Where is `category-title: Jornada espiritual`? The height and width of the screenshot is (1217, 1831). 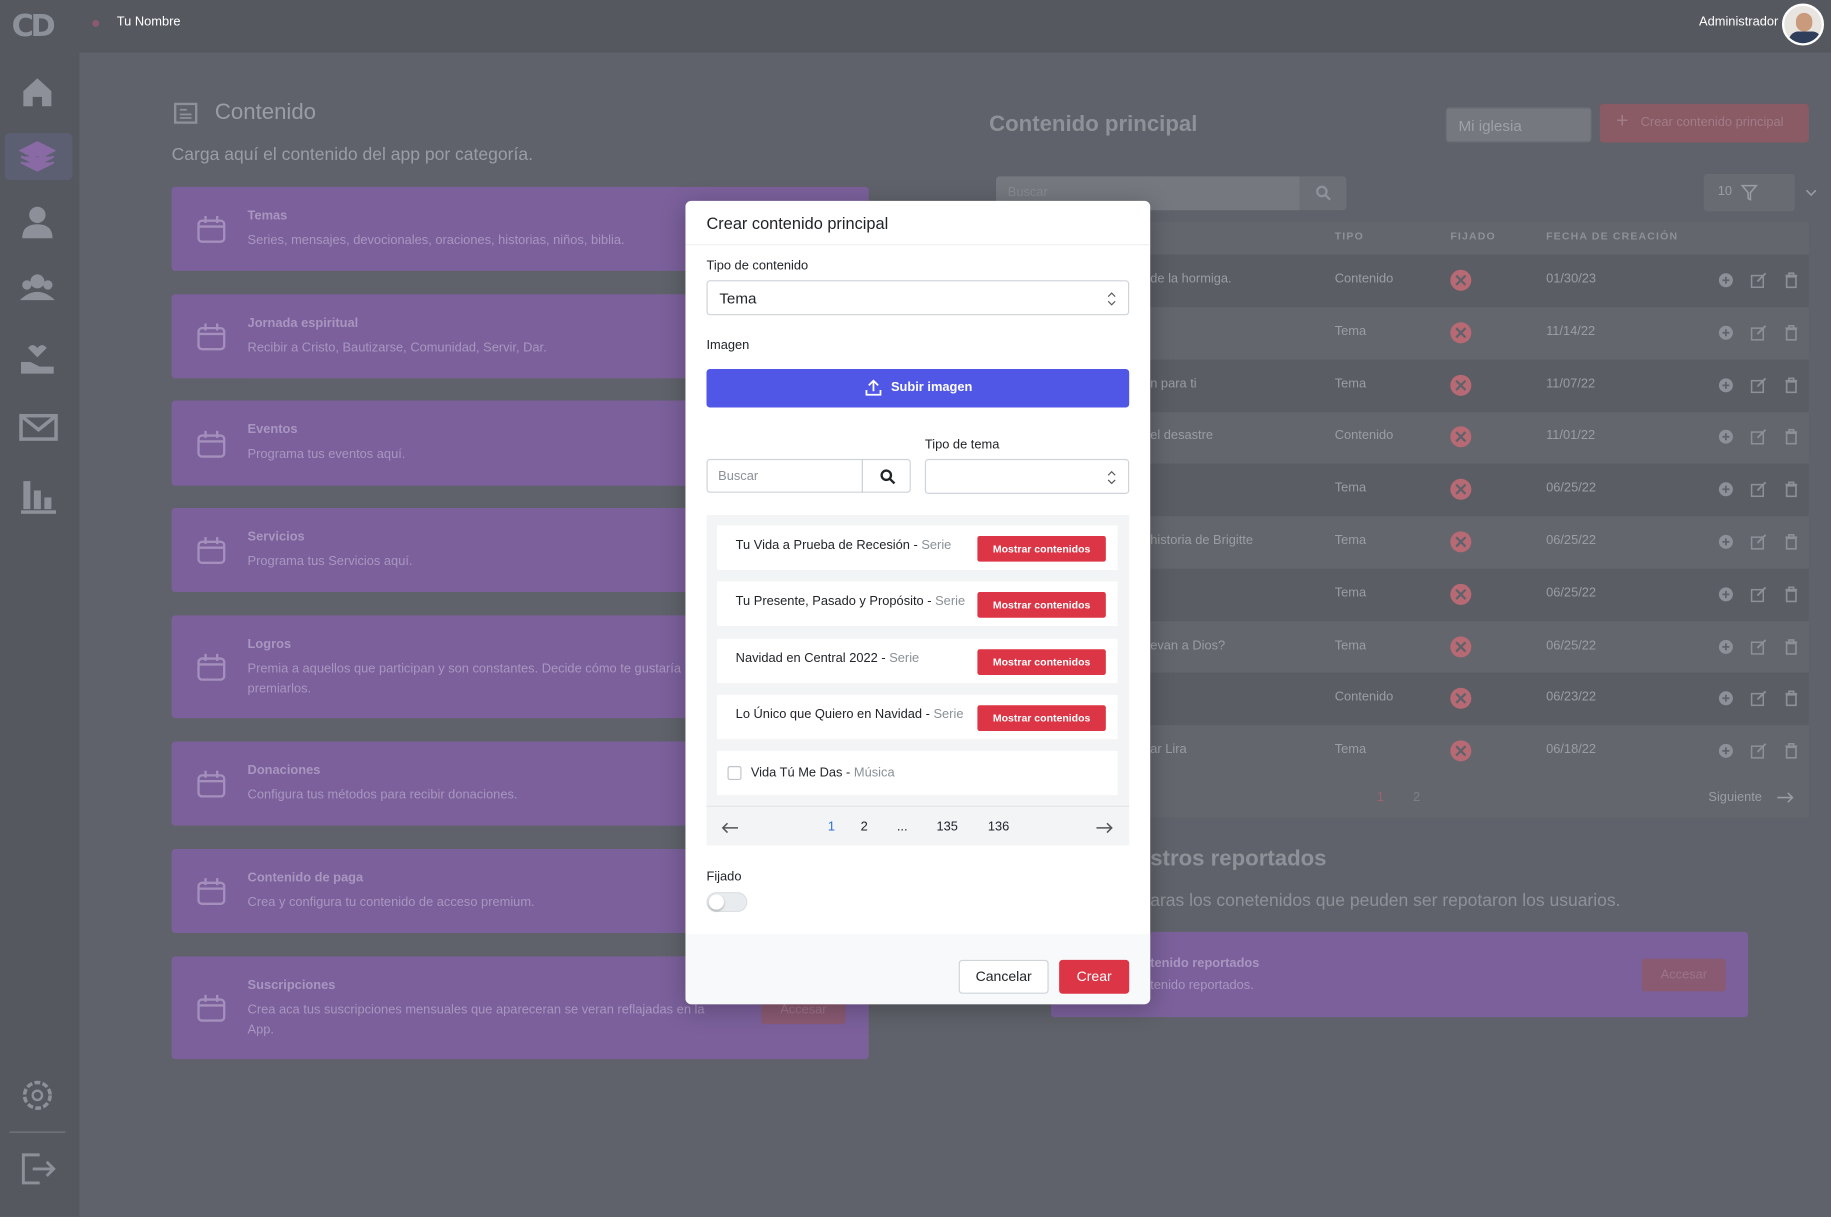
category-title: Jornada espiritual is located at coordinates (303, 323).